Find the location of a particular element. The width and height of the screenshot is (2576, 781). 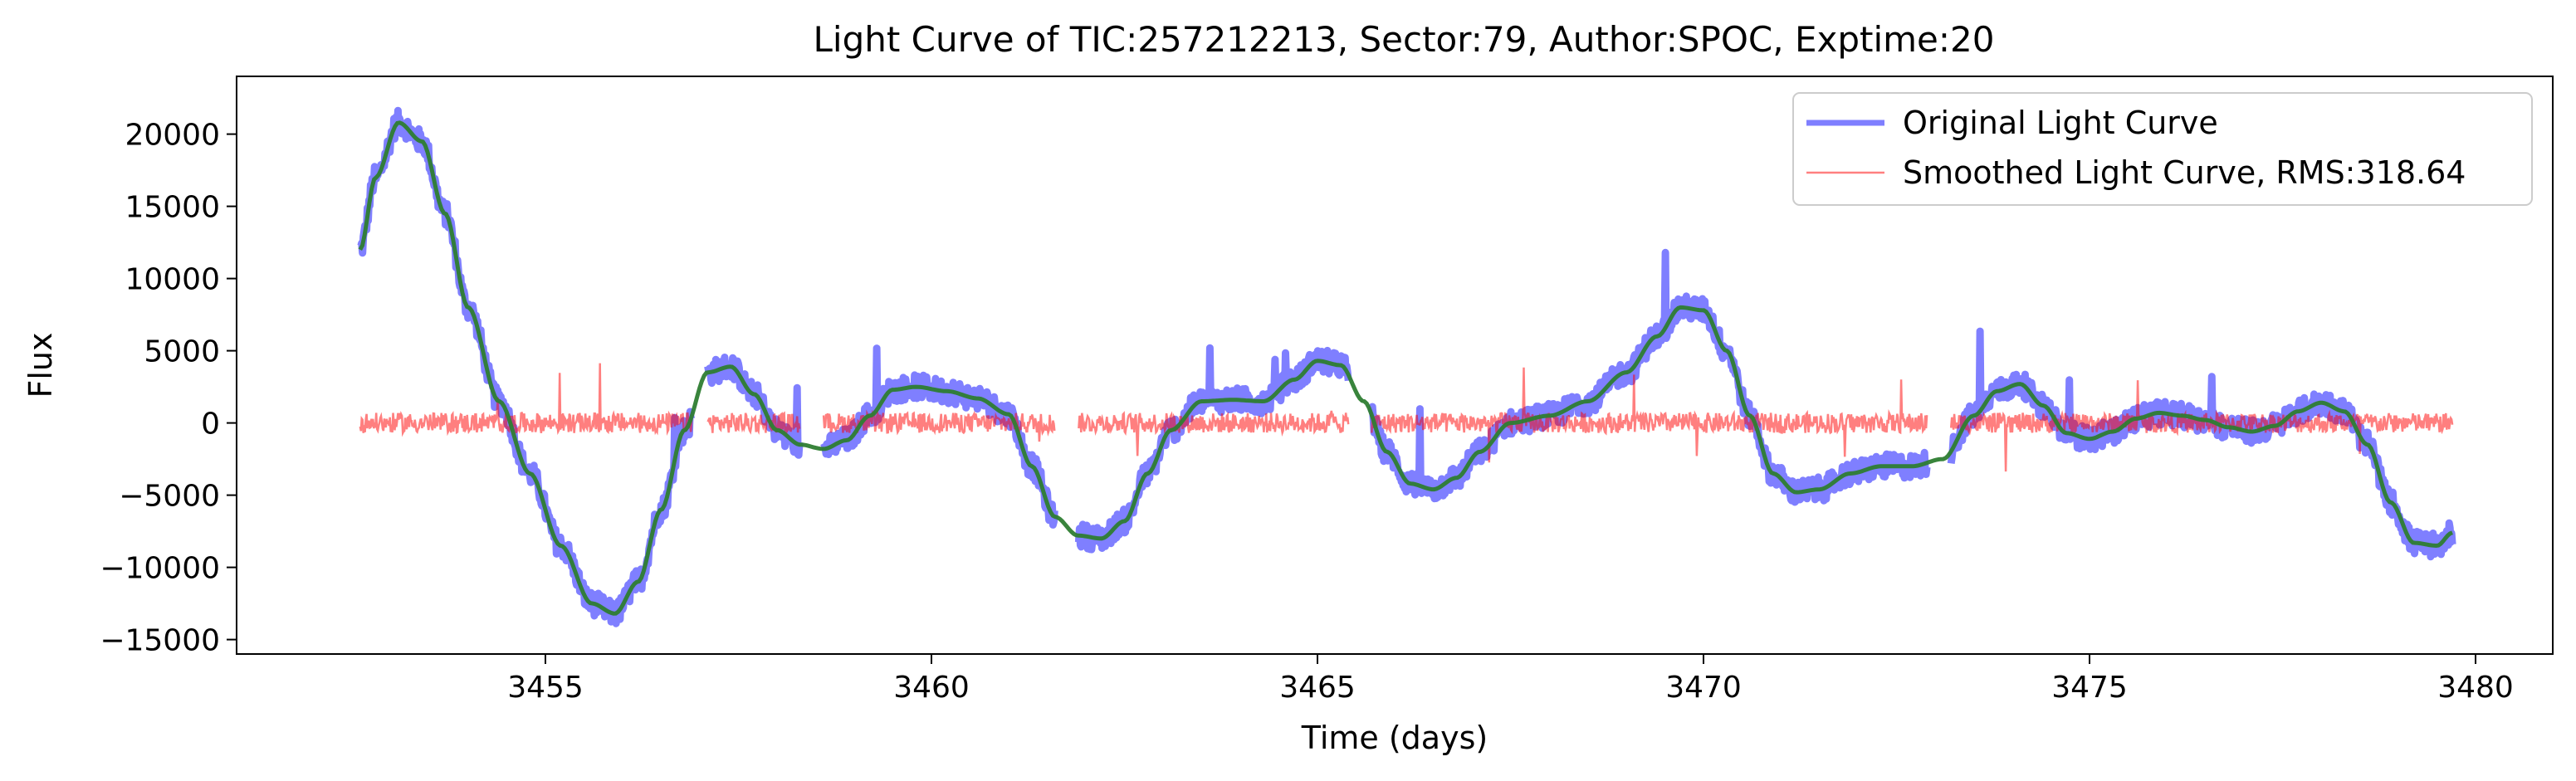

legend-label-original: Original Light Curve is located at coordinates (2060, 123).